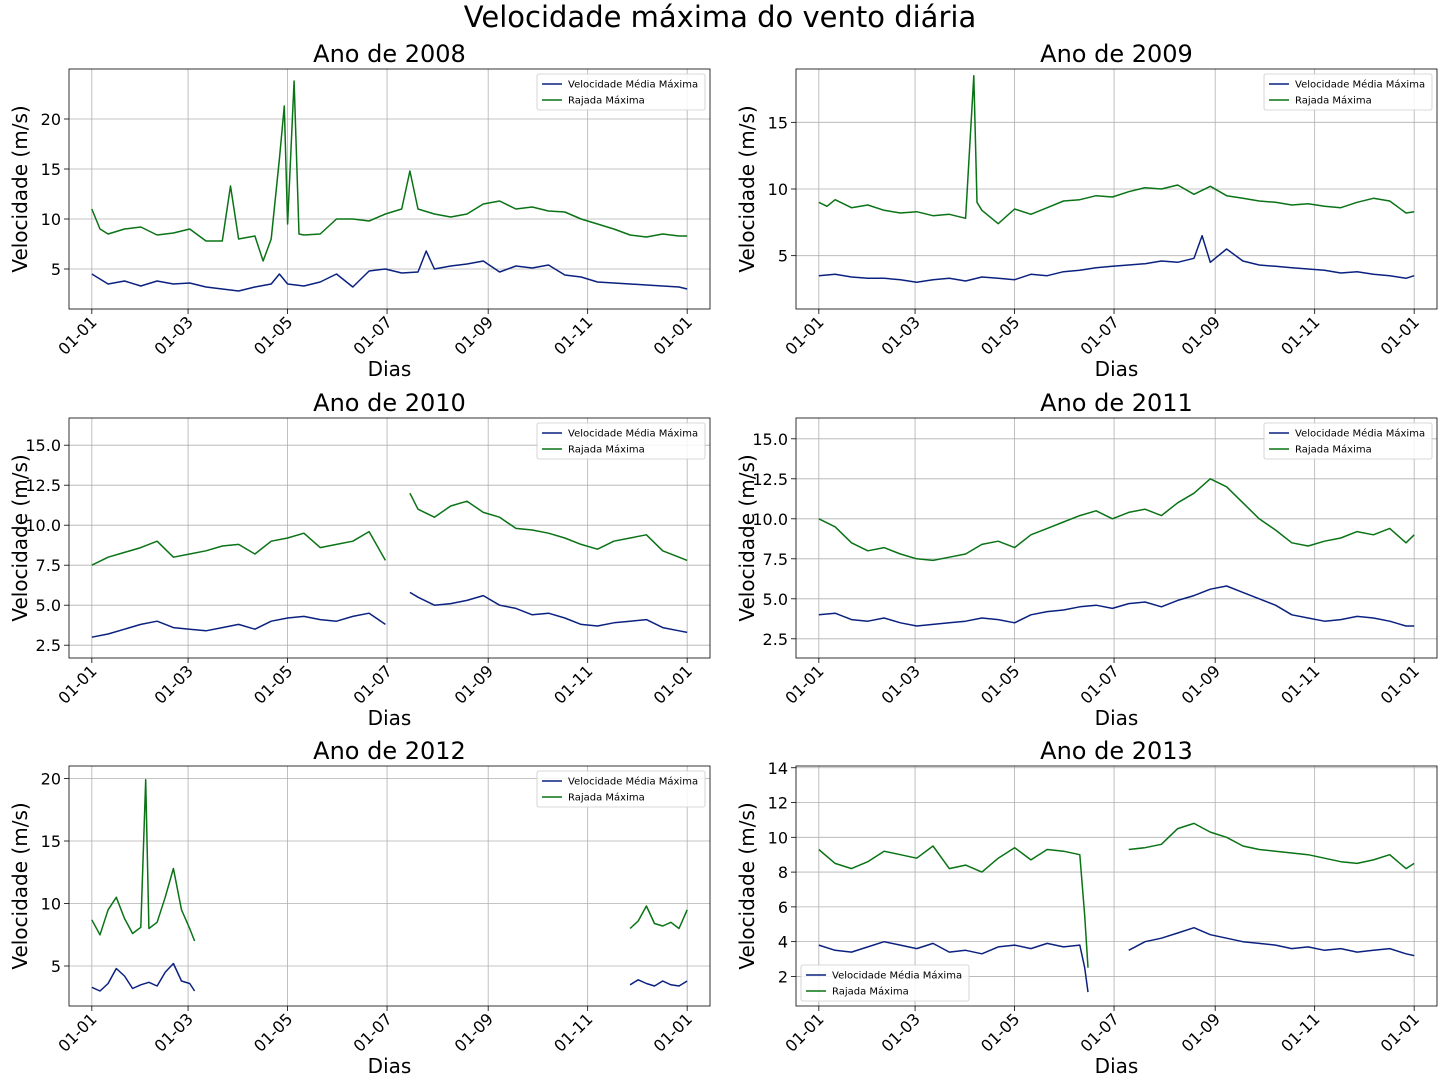  Describe the element at coordinates (389, 54) in the screenshot. I see `chart-title: Ano de 2008` at that location.